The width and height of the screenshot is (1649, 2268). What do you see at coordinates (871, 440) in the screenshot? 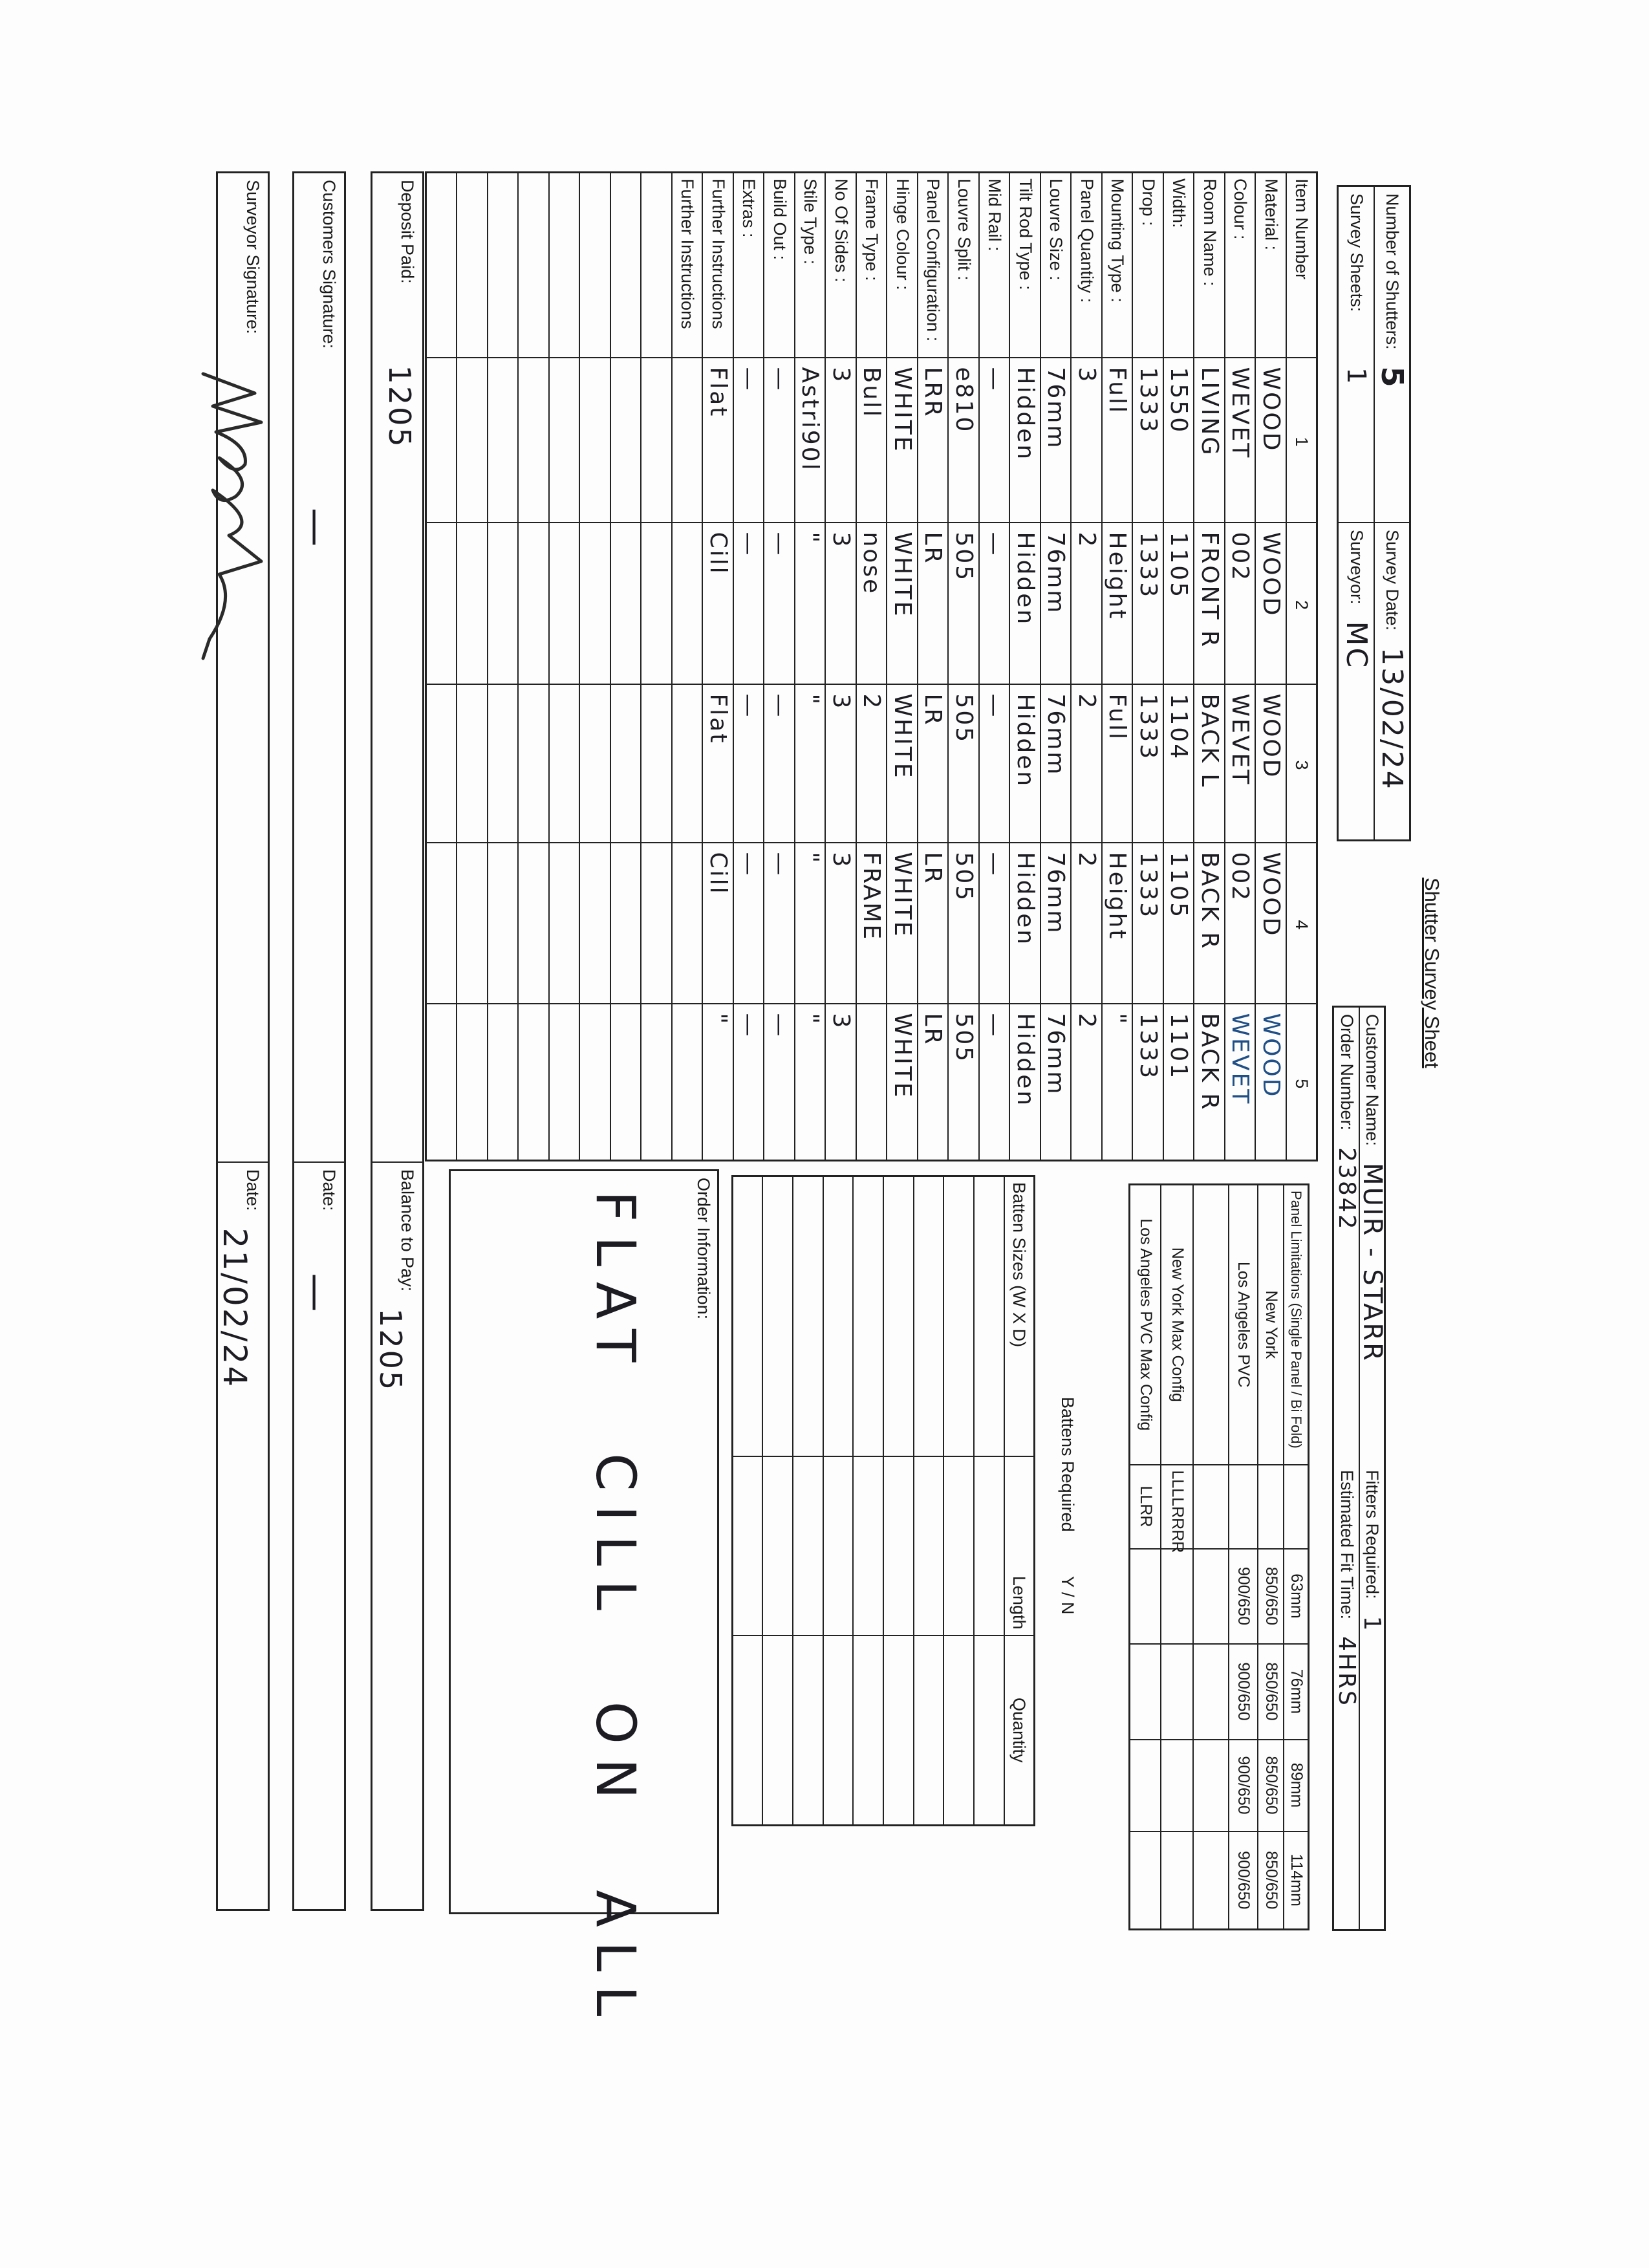
I see `item-1-cell: Bull` at bounding box center [871, 440].